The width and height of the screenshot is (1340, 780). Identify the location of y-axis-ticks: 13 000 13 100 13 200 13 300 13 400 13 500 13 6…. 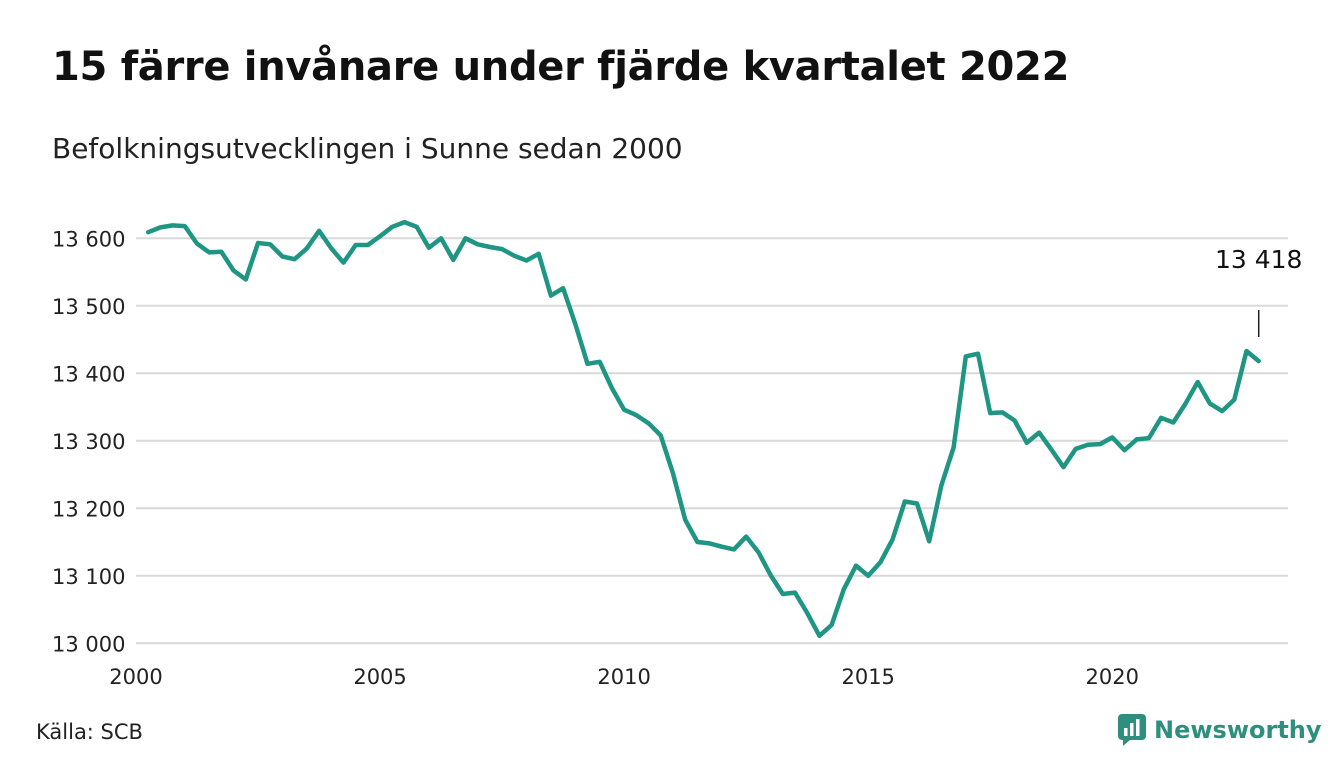
(88, 441).